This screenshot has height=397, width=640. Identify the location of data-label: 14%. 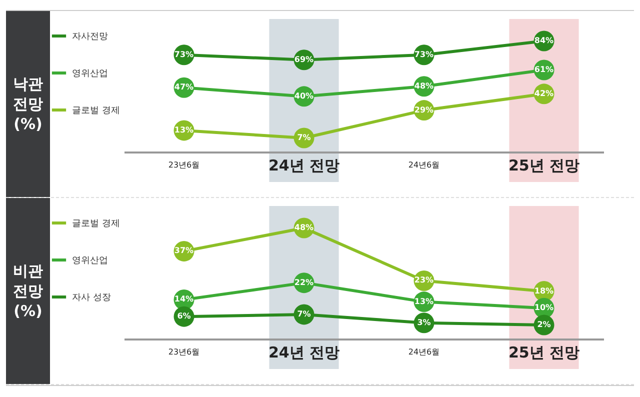
(184, 299).